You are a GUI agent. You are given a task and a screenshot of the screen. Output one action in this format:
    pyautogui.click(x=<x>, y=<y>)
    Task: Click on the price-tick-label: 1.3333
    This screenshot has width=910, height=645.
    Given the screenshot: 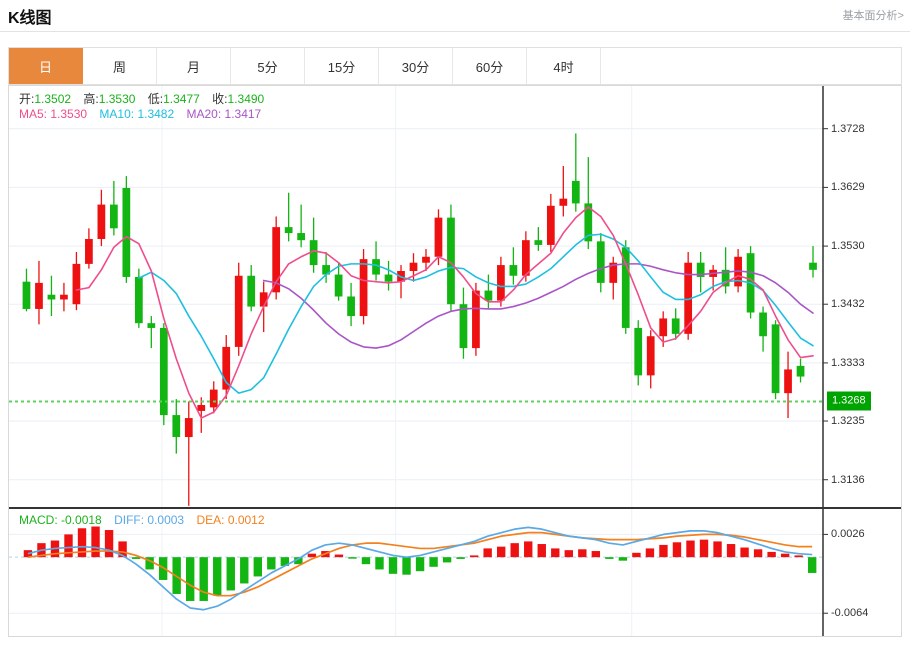 What is the action you would take?
    pyautogui.click(x=848, y=362)
    